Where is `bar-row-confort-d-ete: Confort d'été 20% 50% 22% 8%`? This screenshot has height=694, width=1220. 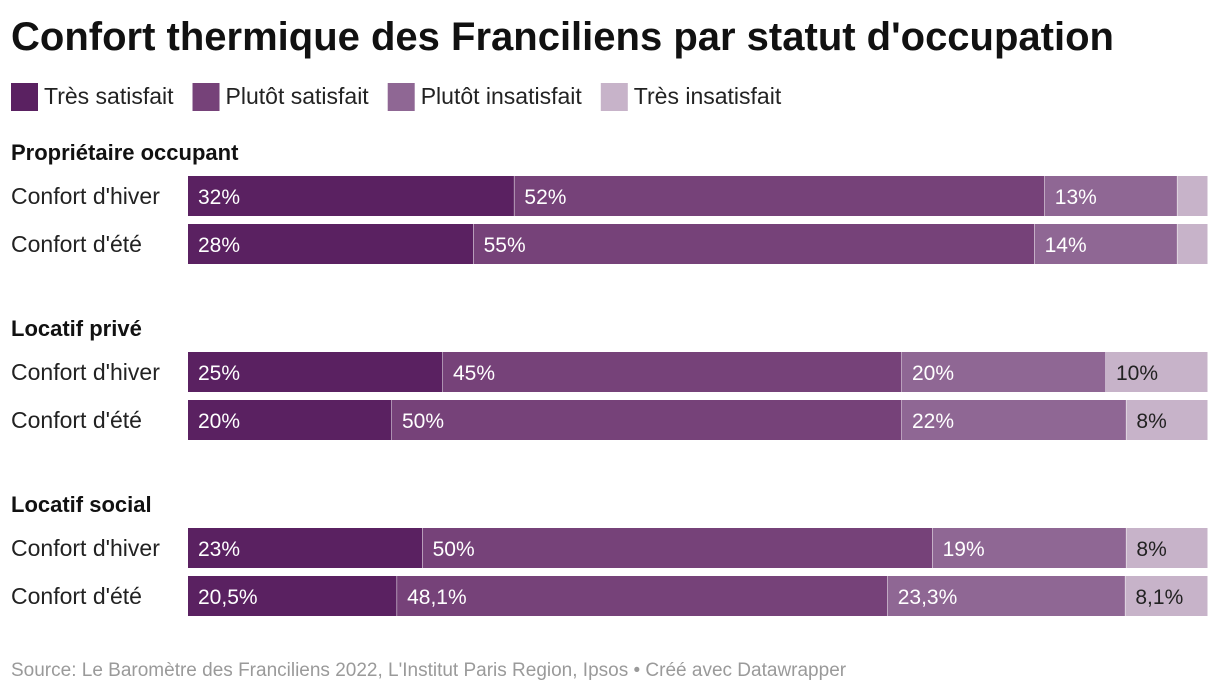
bar-row-confort-d-ete: Confort d'été 20% 50% 22% 8% is located at coordinates (609, 420).